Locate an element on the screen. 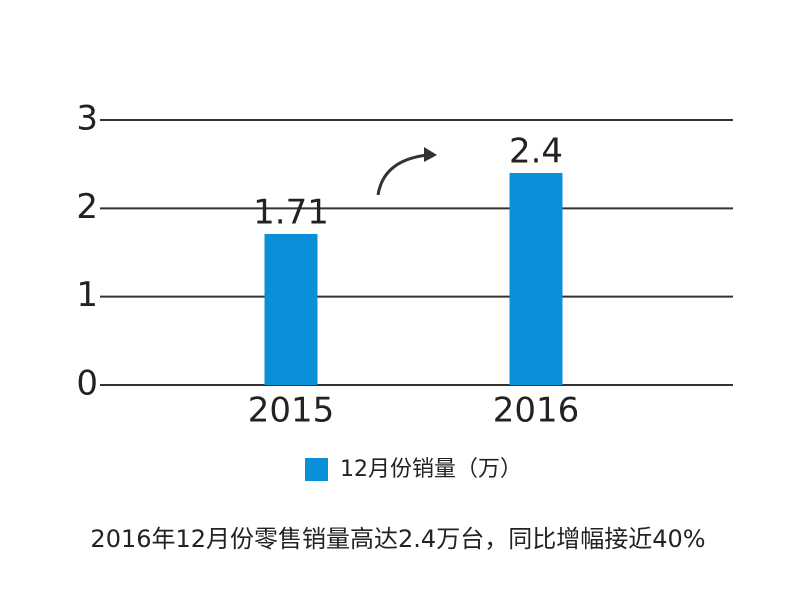 The height and width of the screenshot is (600, 800). y-tick-label: 2 is located at coordinates (87, 207).